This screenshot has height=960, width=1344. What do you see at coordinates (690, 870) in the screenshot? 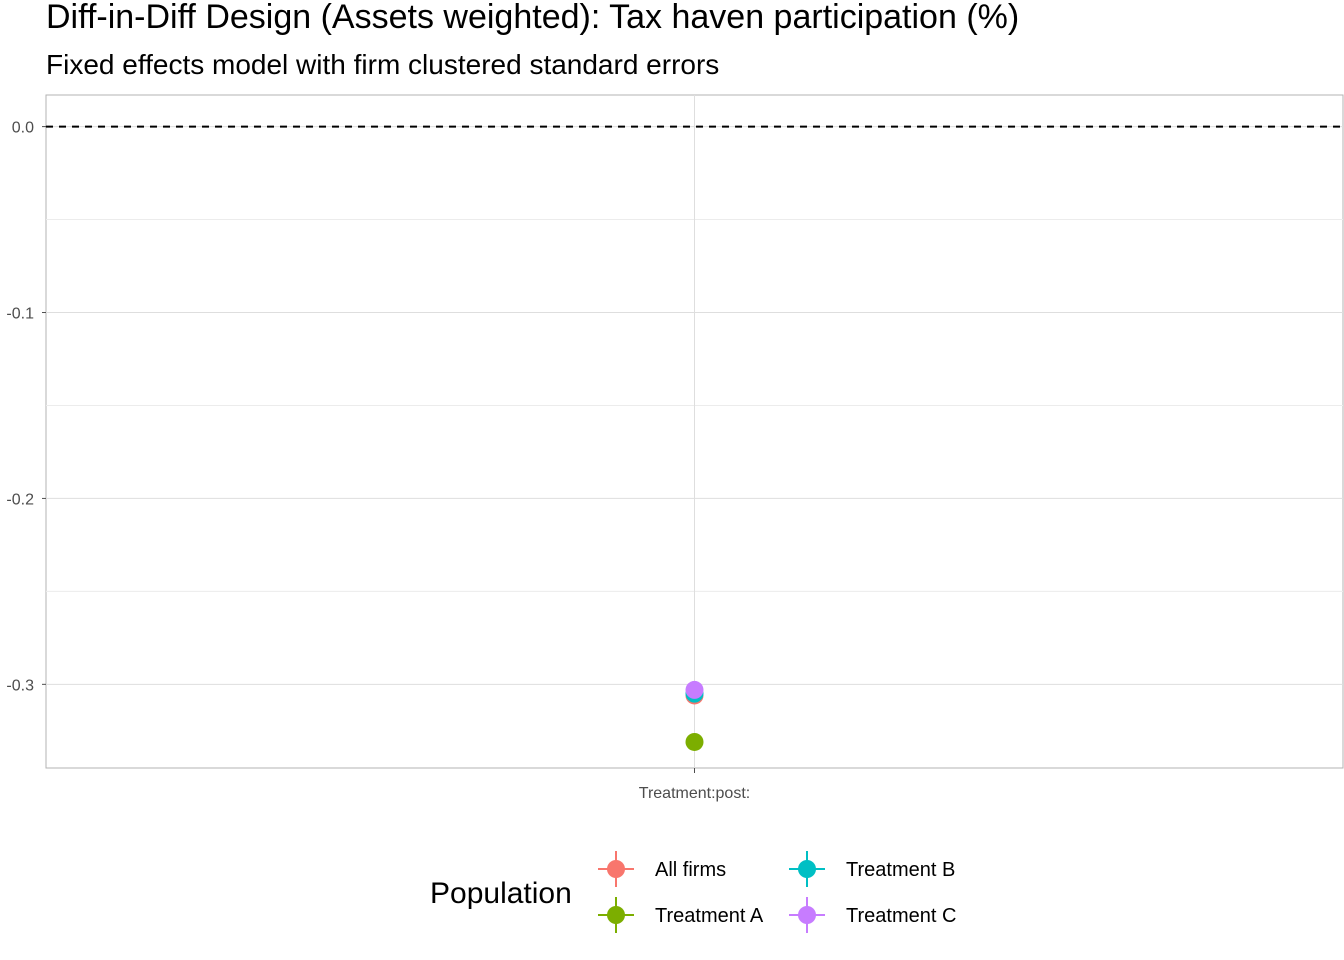
I see `legend-label: All firms` at bounding box center [690, 870].